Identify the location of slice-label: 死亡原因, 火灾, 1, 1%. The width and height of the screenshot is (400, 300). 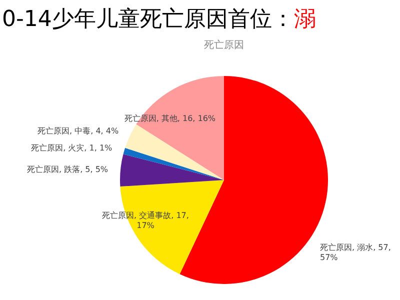
(72, 148).